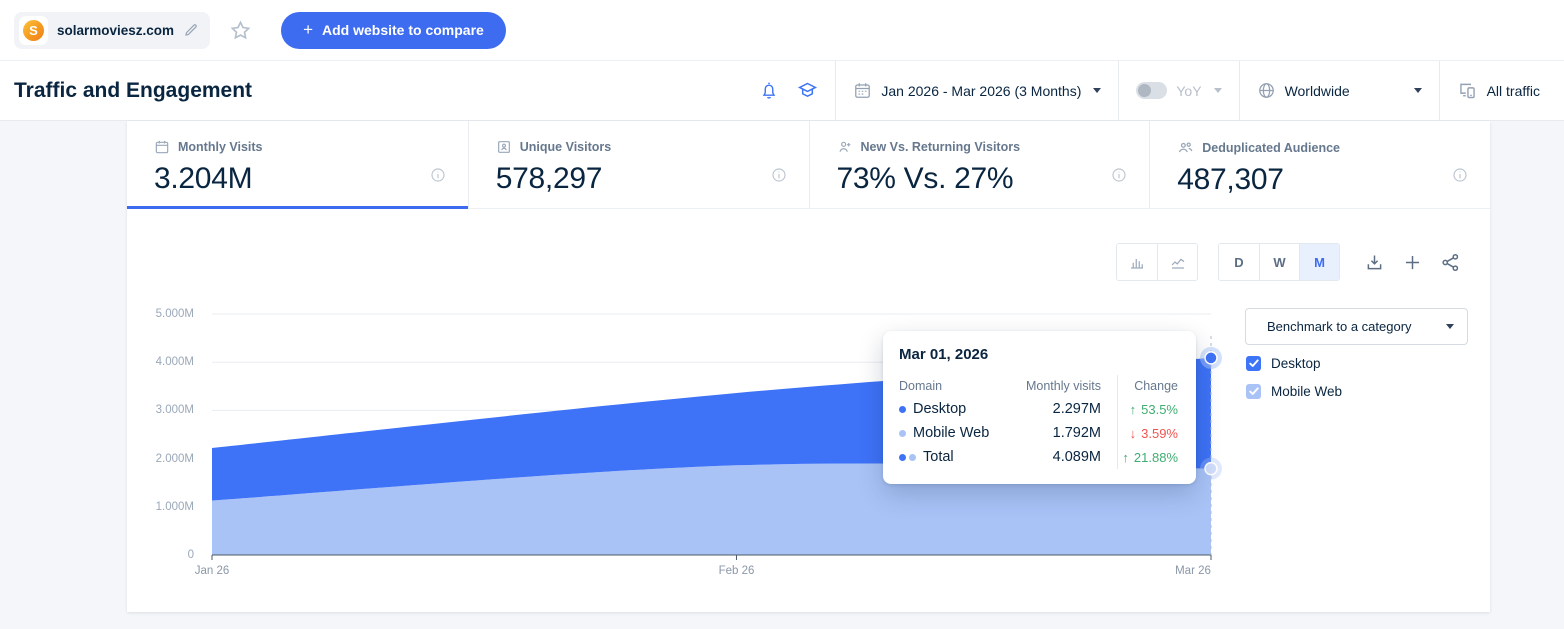 Image resolution: width=1564 pixels, height=629 pixels. I want to click on tooltip-header-row: Domain Monthly visits Change, so click(1039, 386).